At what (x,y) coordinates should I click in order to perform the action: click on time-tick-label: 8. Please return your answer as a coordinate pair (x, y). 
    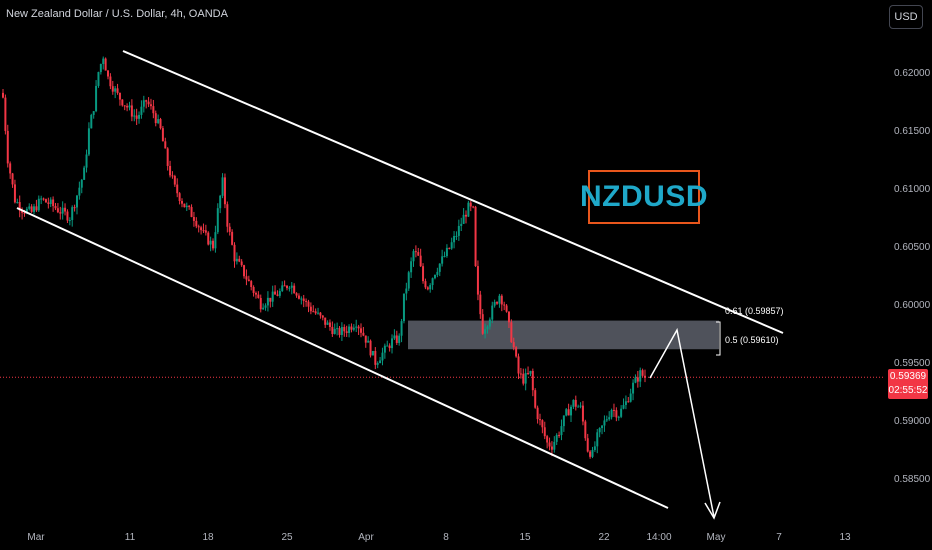
    Looking at the image, I should click on (446, 537).